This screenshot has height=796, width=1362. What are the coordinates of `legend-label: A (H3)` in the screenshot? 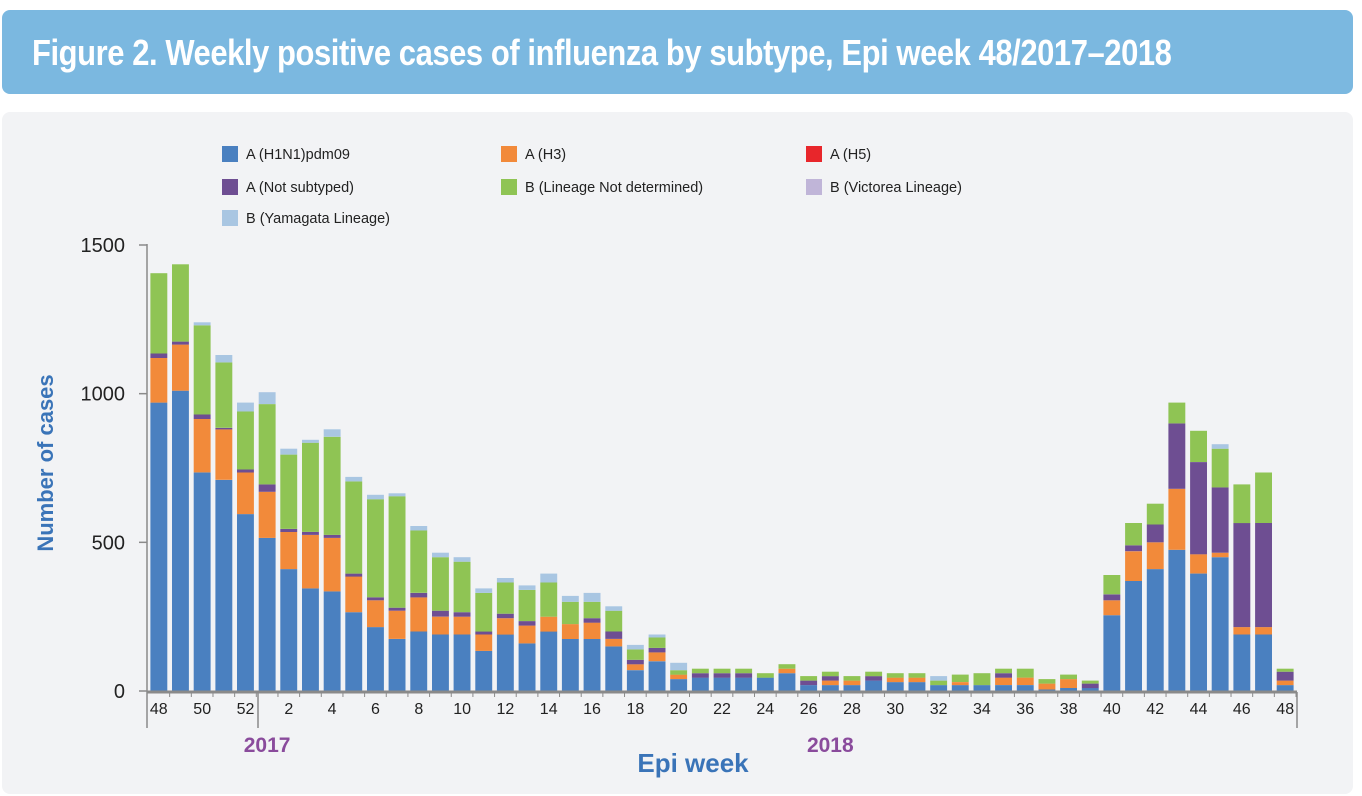 It's located at (545, 155).